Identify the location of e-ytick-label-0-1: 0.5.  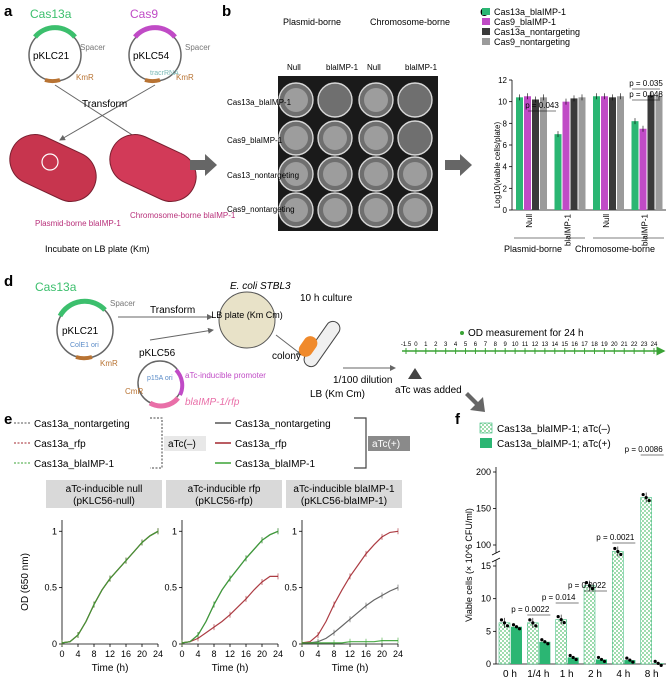
(50, 588).